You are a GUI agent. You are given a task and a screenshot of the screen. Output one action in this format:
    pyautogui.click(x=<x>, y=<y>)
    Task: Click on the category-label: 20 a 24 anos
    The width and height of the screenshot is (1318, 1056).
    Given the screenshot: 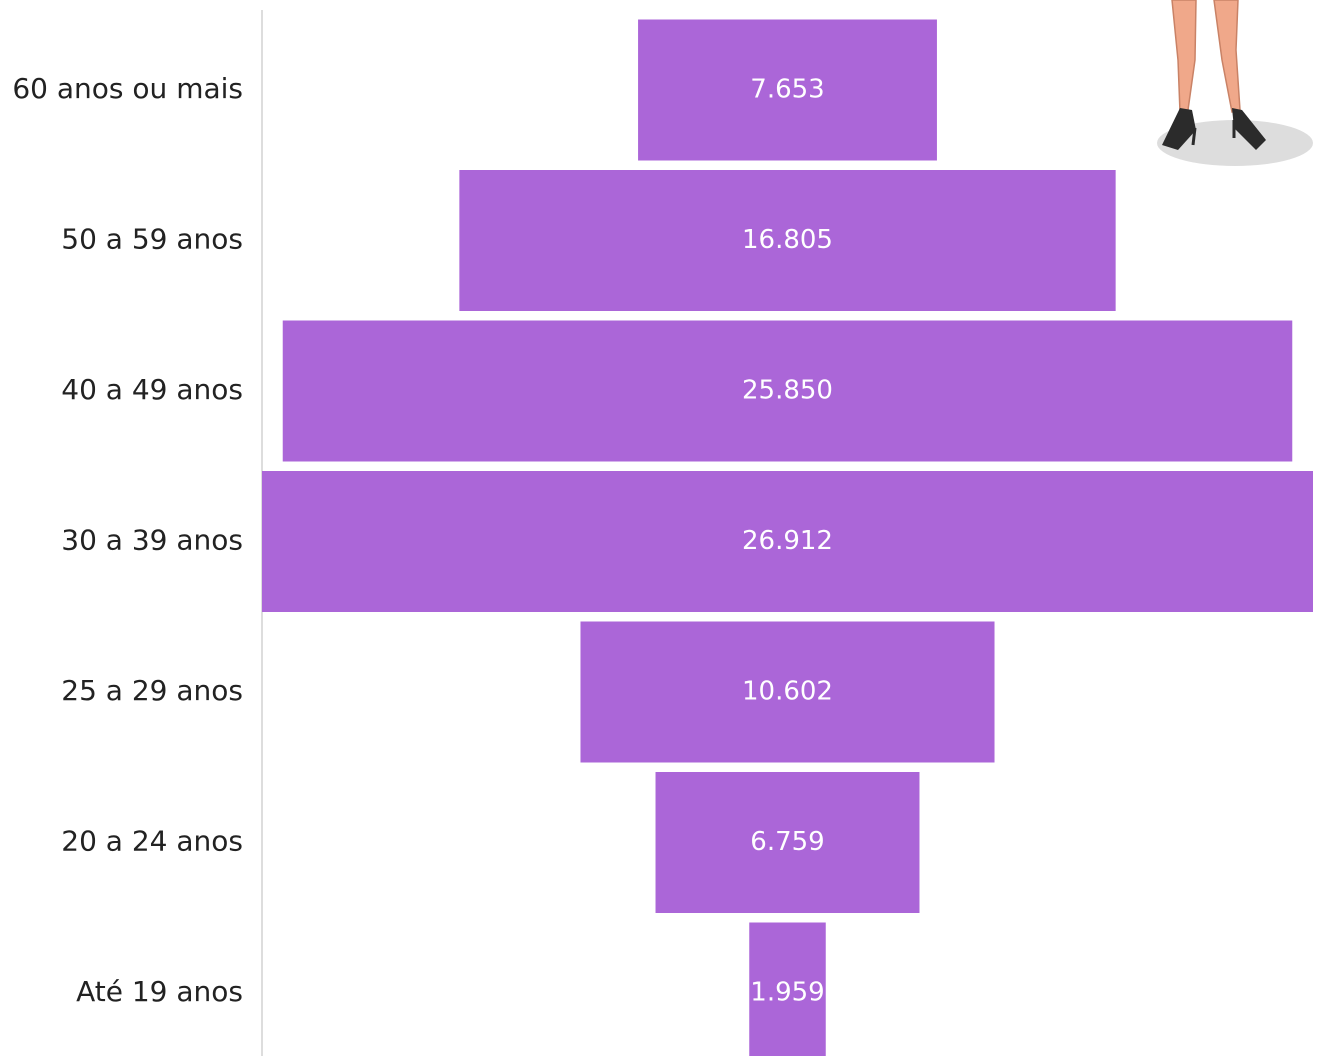 What is the action you would take?
    pyautogui.click(x=152, y=841)
    